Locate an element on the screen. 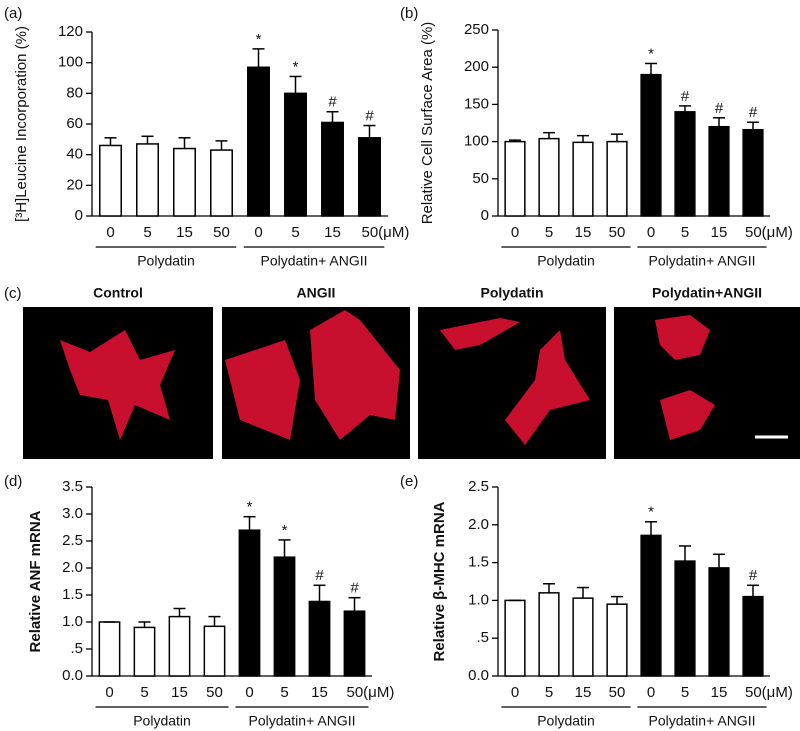 This screenshot has width=800, height=731. y-tick-label: 20 is located at coordinates (74, 184).